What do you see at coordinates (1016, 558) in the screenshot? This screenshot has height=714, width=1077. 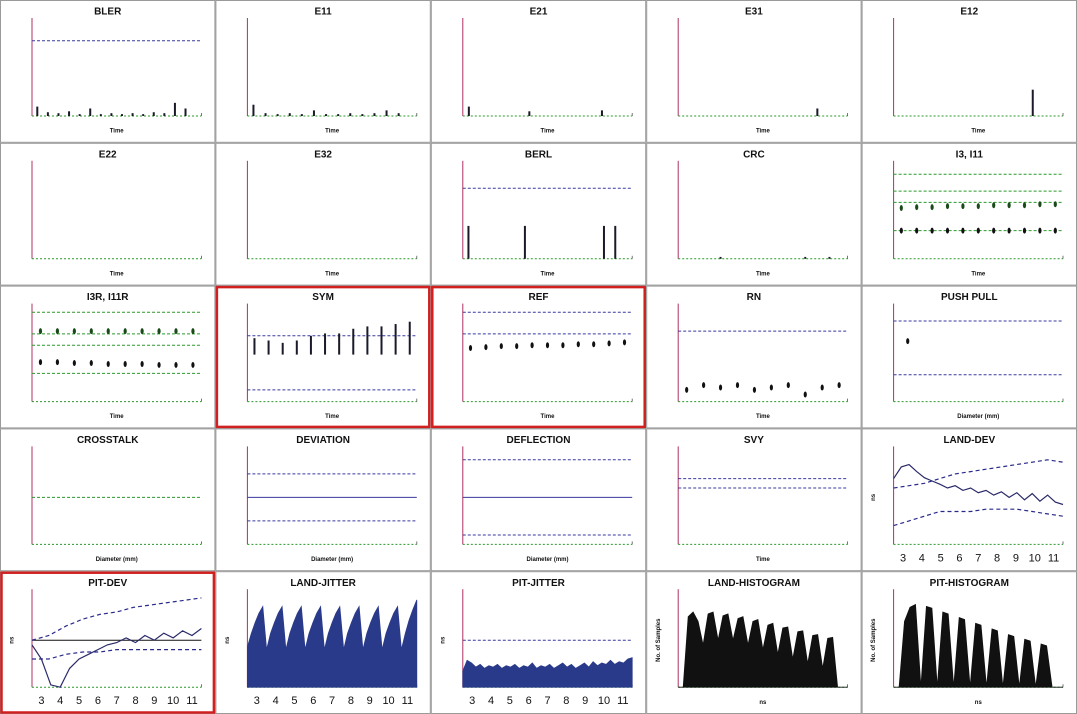 I see `x-tick-label: 9` at bounding box center [1016, 558].